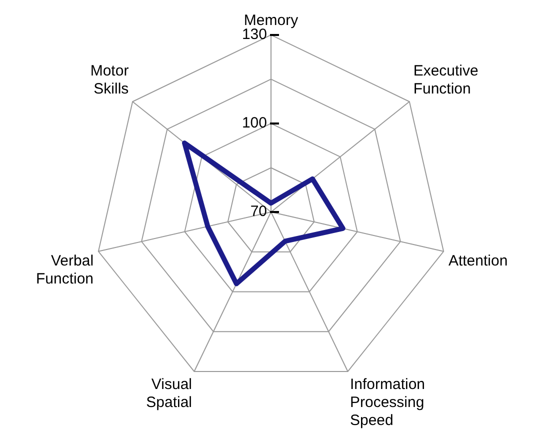 Image resolution: width=545 pixels, height=443 pixels. I want to click on spoke-label: Visual Spatial, so click(169, 394).